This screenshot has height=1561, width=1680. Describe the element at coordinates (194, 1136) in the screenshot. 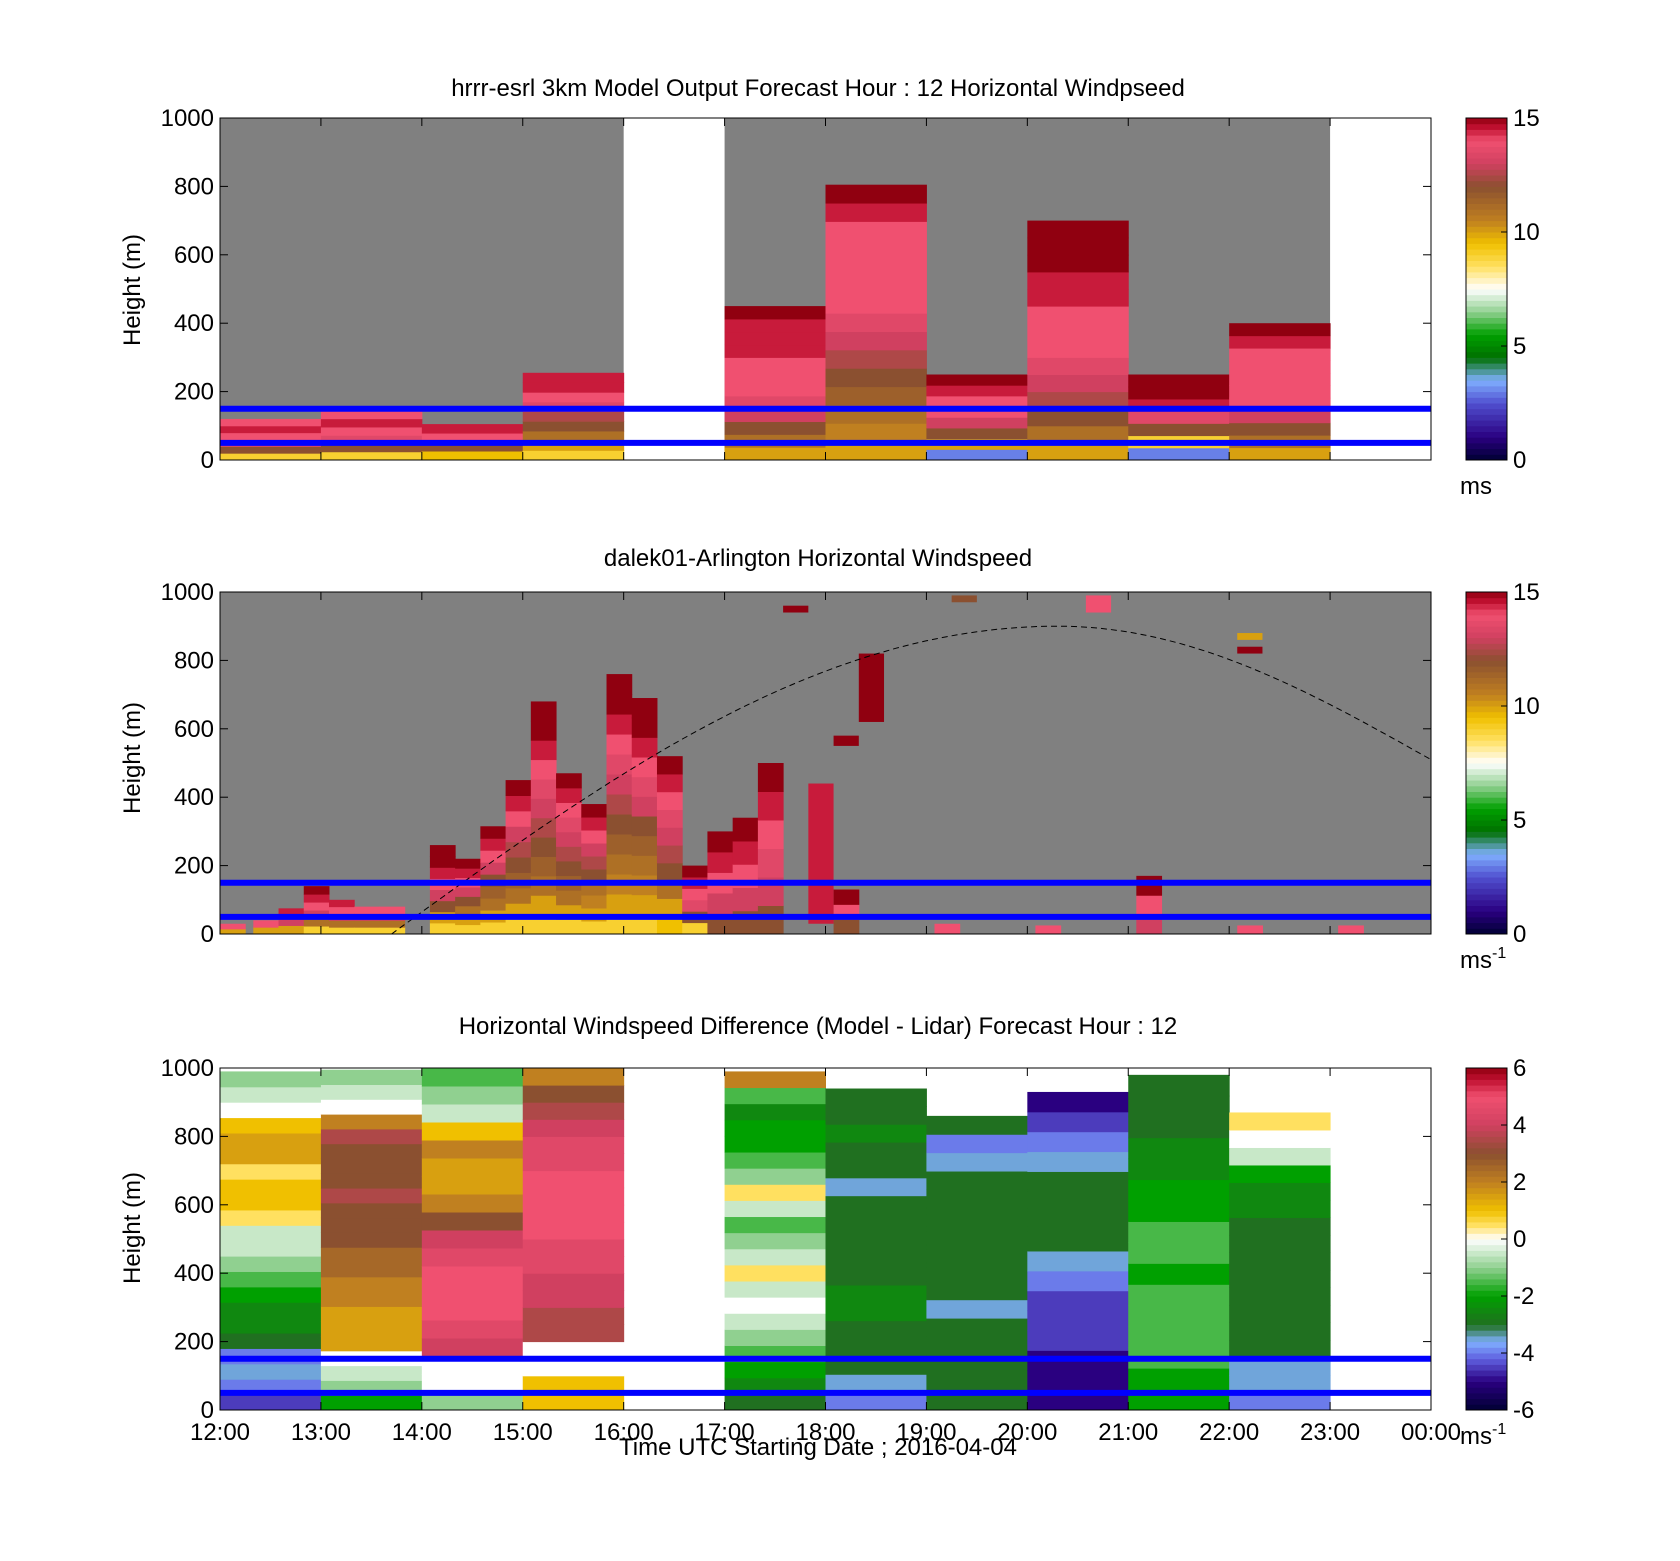

I see `y-tick-label: 800` at that location.